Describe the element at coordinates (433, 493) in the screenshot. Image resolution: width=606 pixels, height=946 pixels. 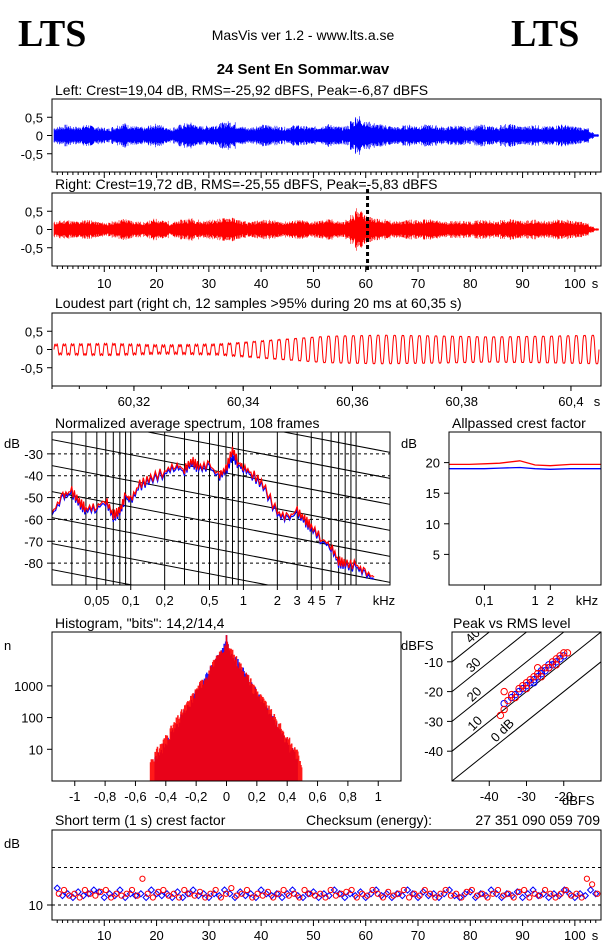
I see `allpassed-crest-ytick-label: 15` at that location.